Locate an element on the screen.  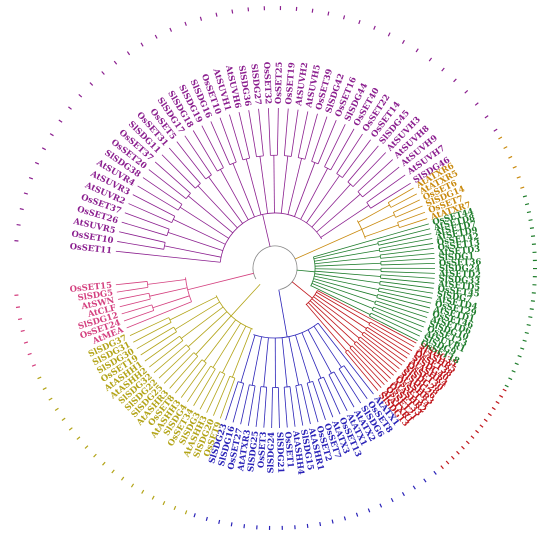
leaf-label: OsSET36 is located at coordinates (460, 261).